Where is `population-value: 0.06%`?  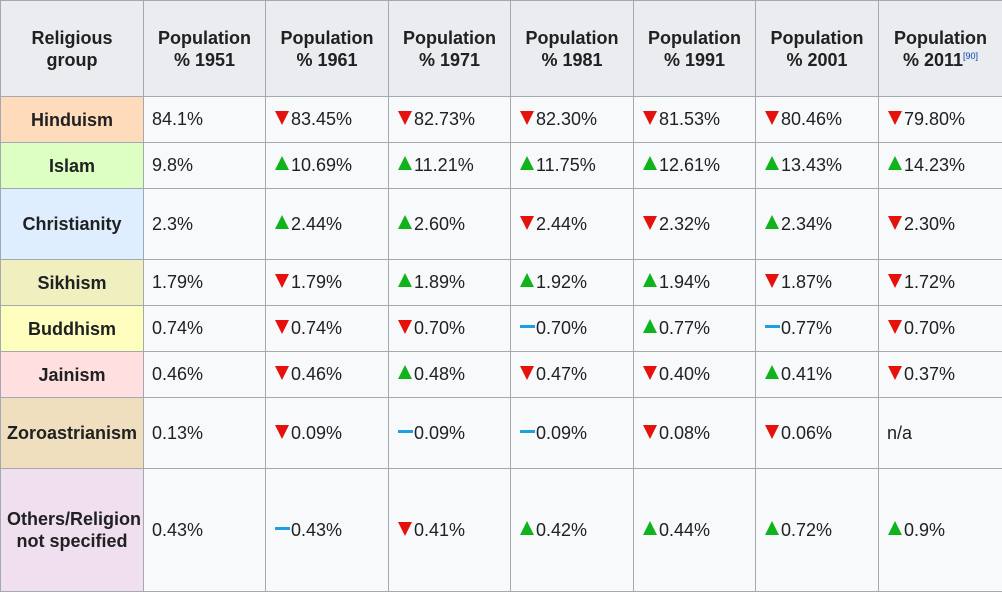
population-value: 0.06% is located at coordinates (807, 432).